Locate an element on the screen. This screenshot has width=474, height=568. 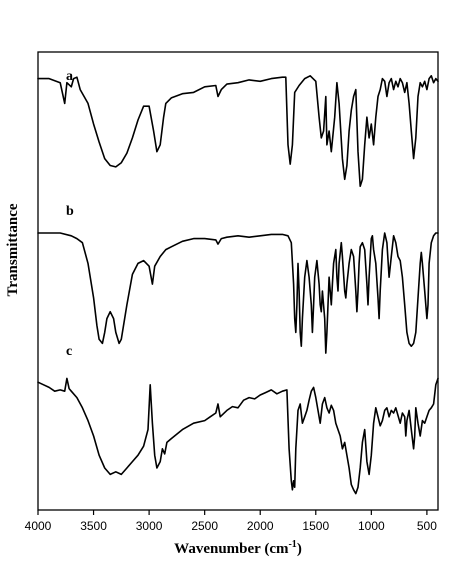
x-tick-label-4: 2000 is located at coordinates (260, 526).